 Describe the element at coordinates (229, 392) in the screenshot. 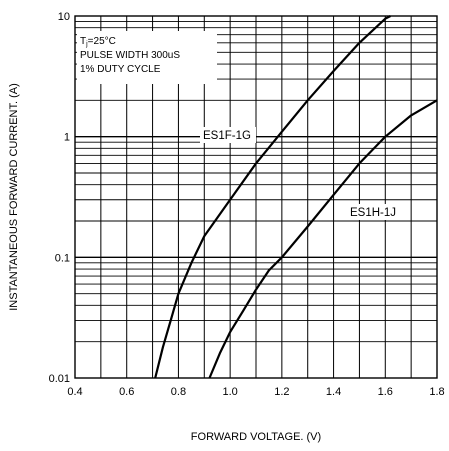

I see `x-tick-label: 1.0` at that location.